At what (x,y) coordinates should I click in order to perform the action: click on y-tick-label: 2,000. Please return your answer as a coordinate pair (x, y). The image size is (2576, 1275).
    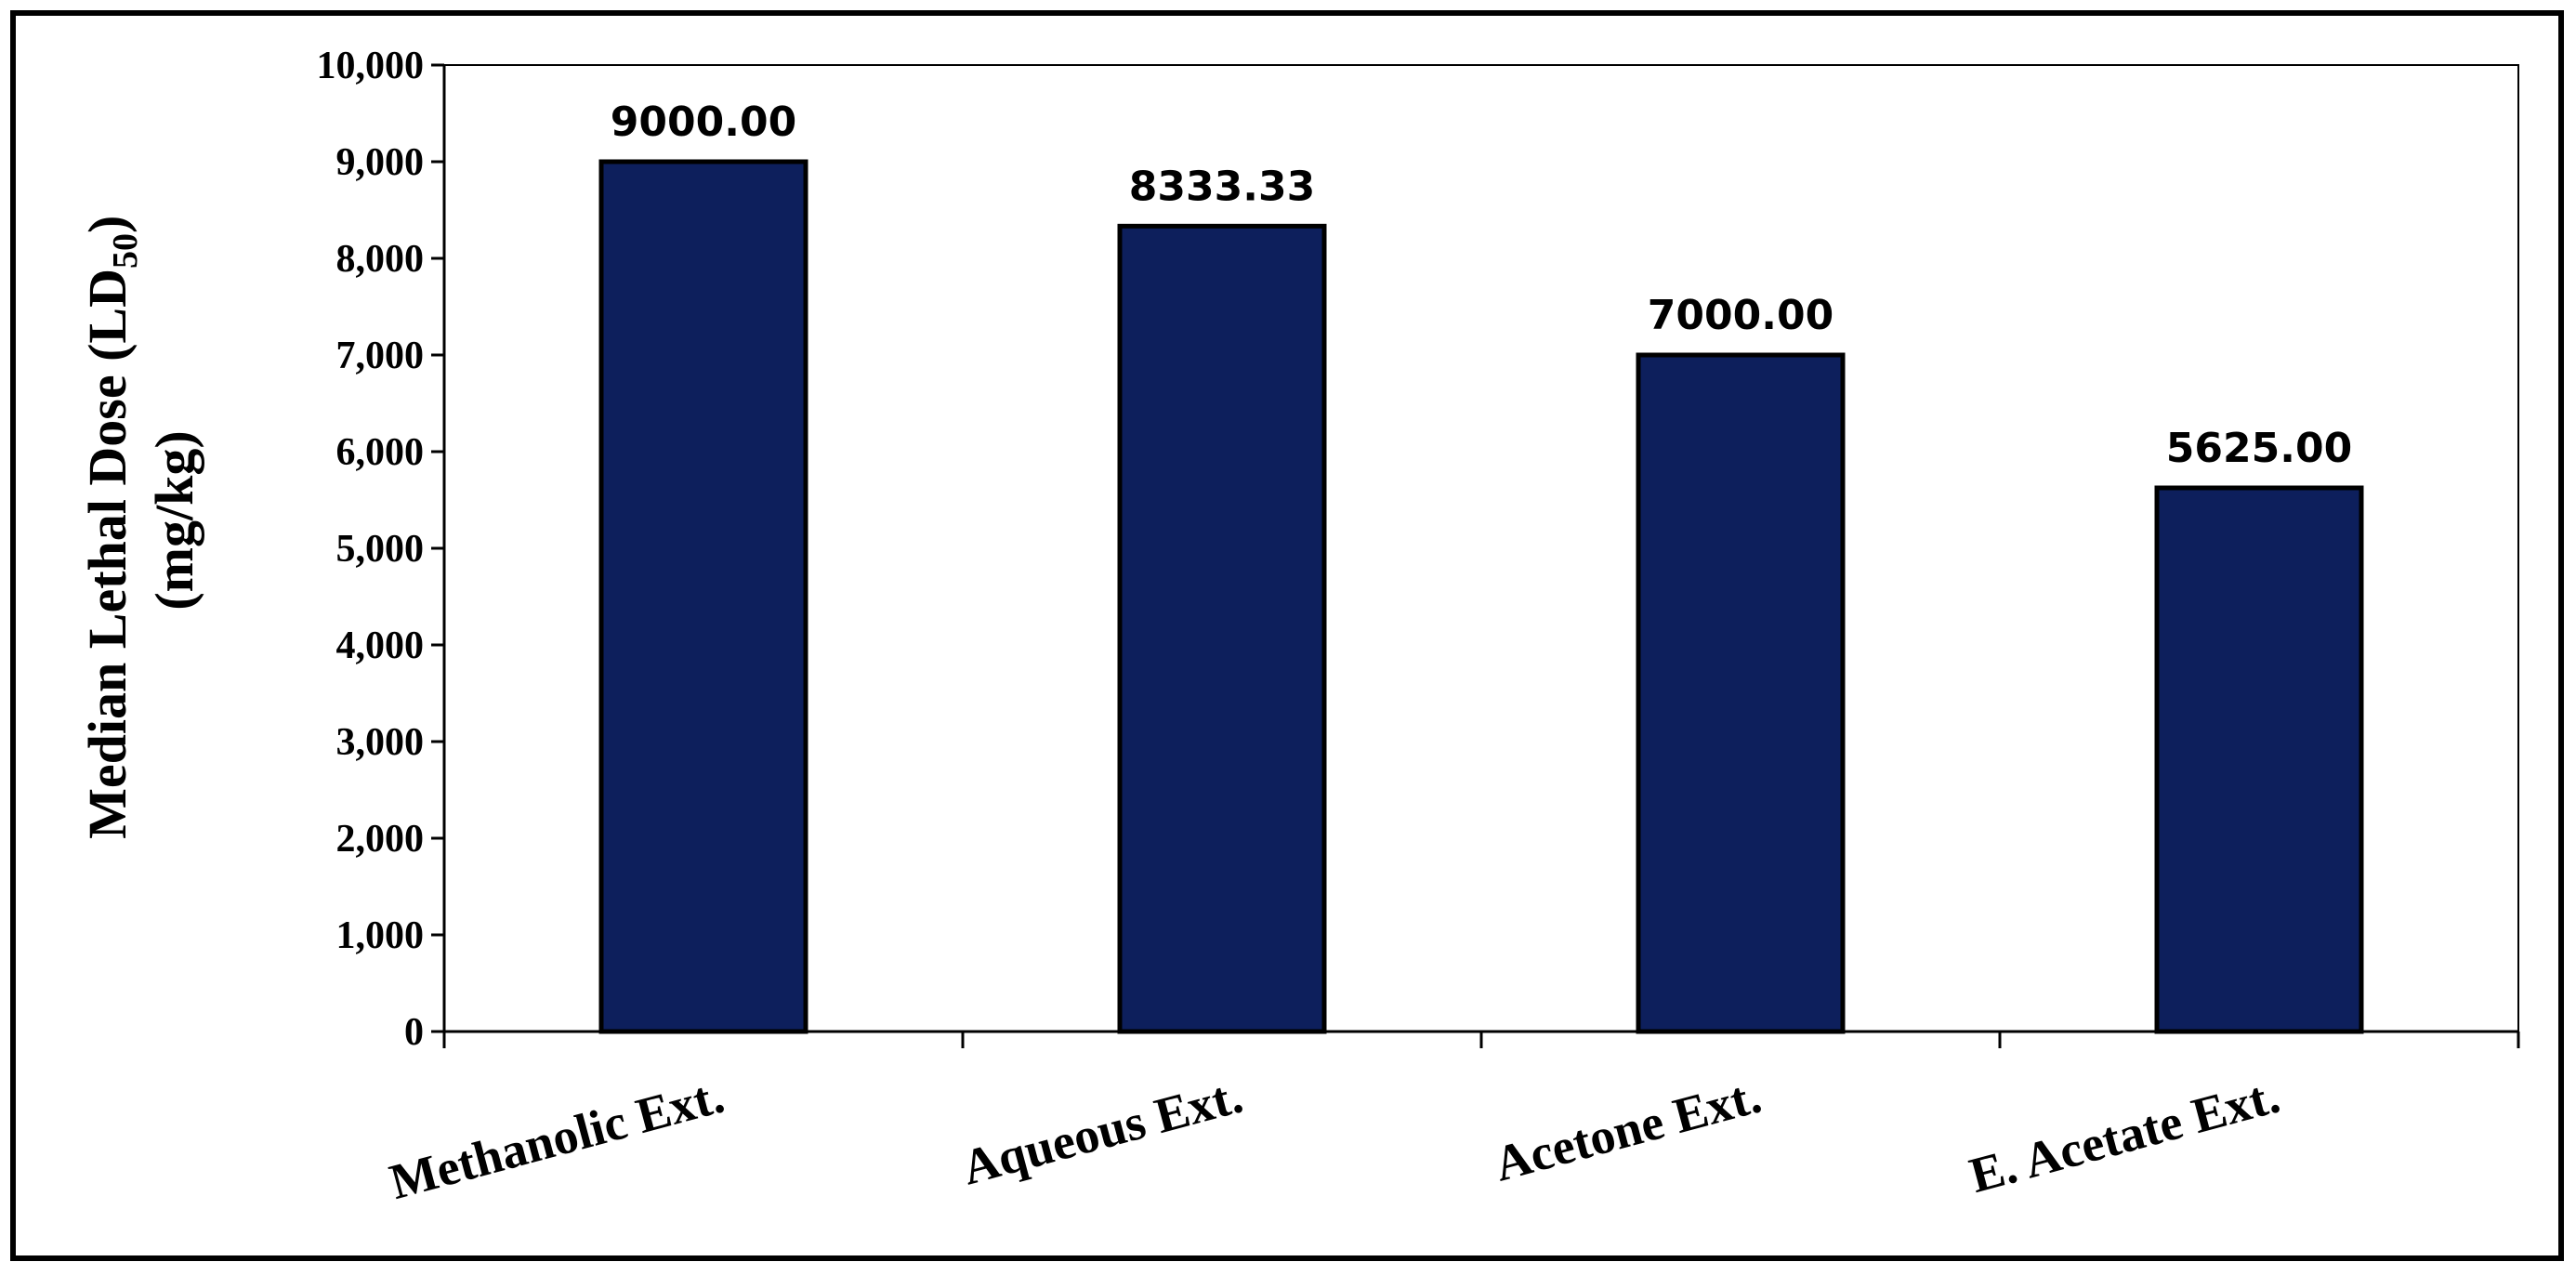
    Looking at the image, I should click on (380, 840).